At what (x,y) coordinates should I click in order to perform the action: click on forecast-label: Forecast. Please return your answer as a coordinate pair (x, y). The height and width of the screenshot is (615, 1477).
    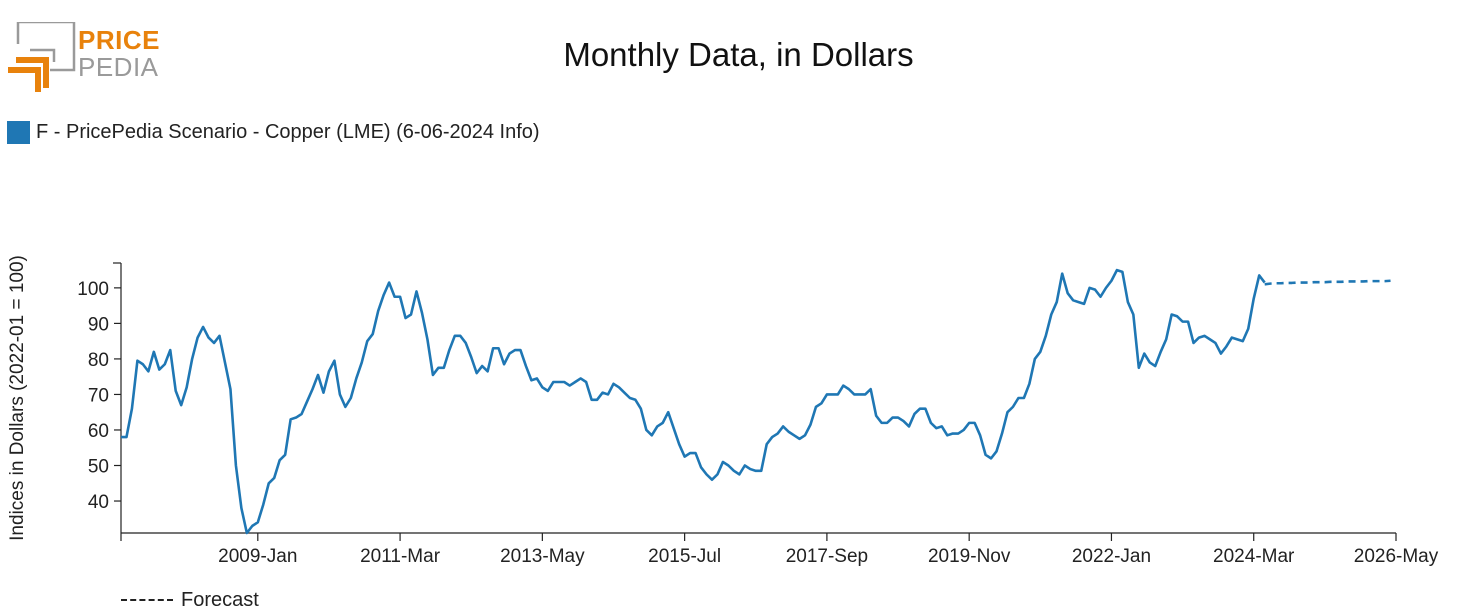
    Looking at the image, I should click on (220, 599).